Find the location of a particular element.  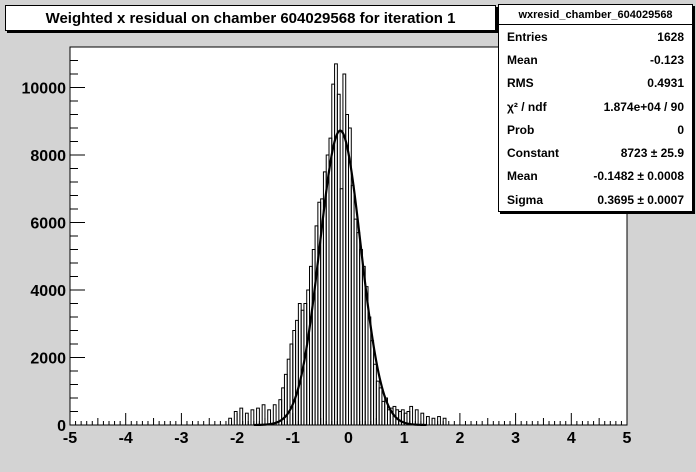

y-tick-label: 10000 is located at coordinates (44, 89).